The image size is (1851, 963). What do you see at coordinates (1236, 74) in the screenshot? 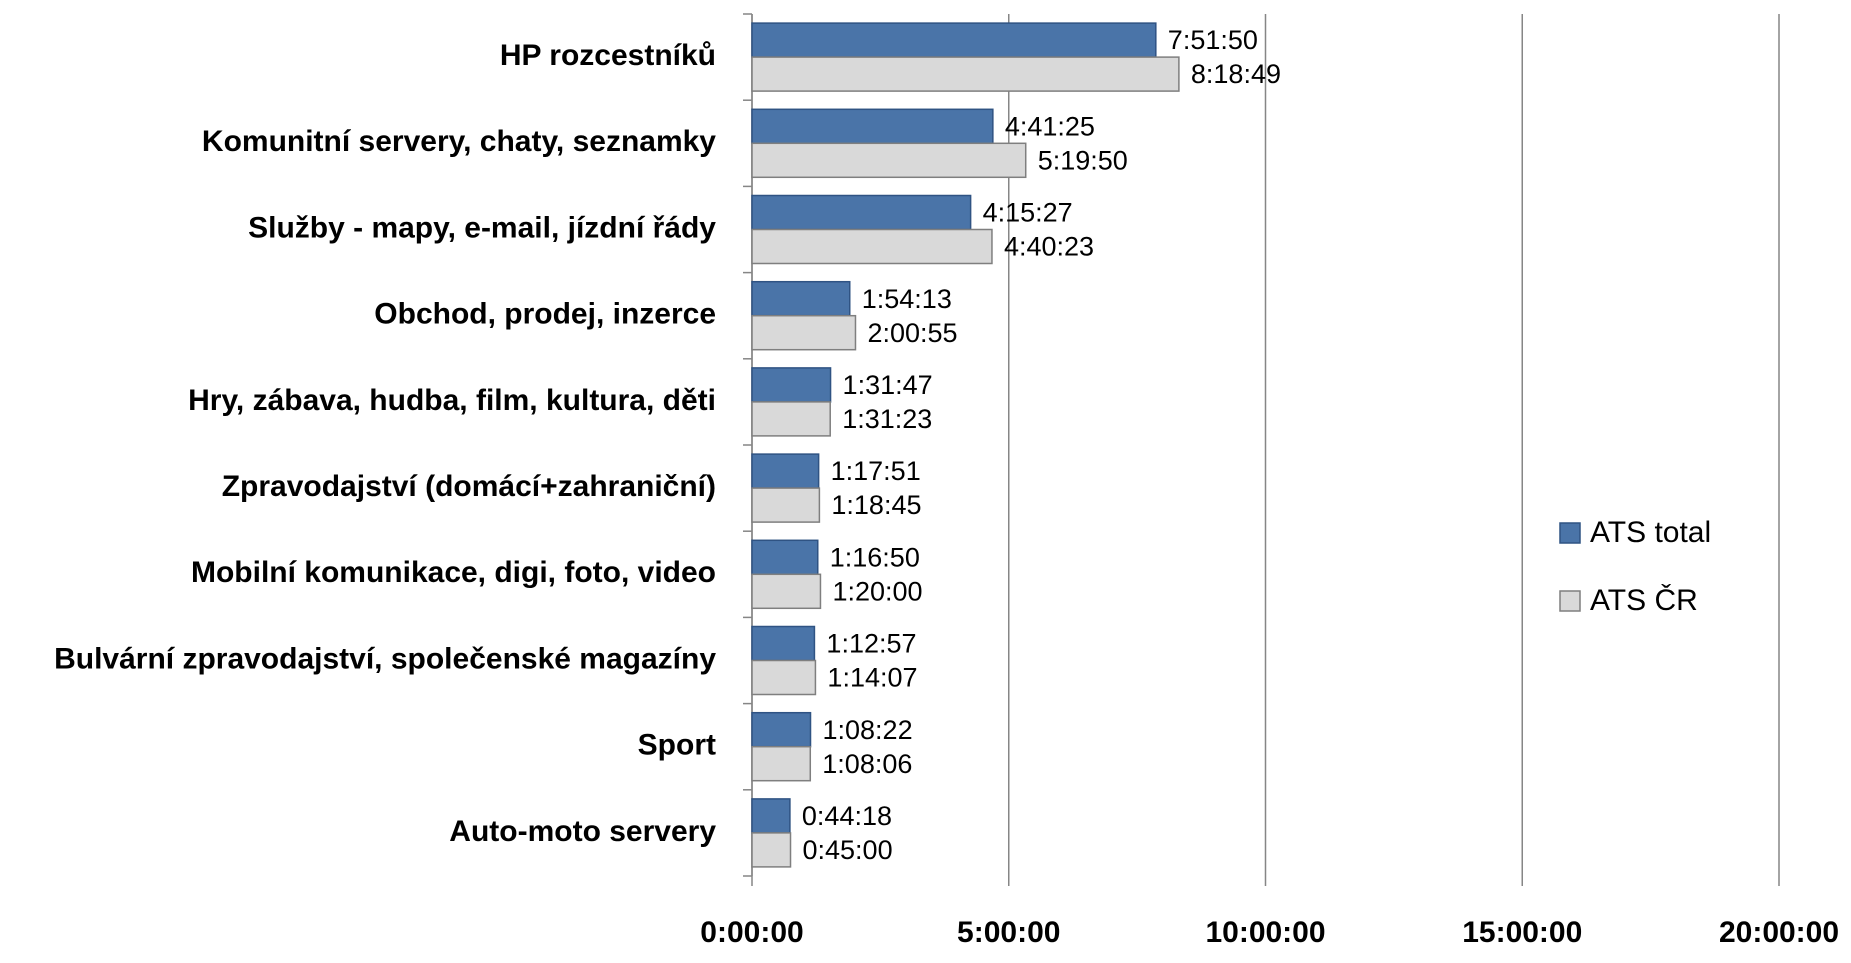
I see `data-label: 8:18:49` at bounding box center [1236, 74].